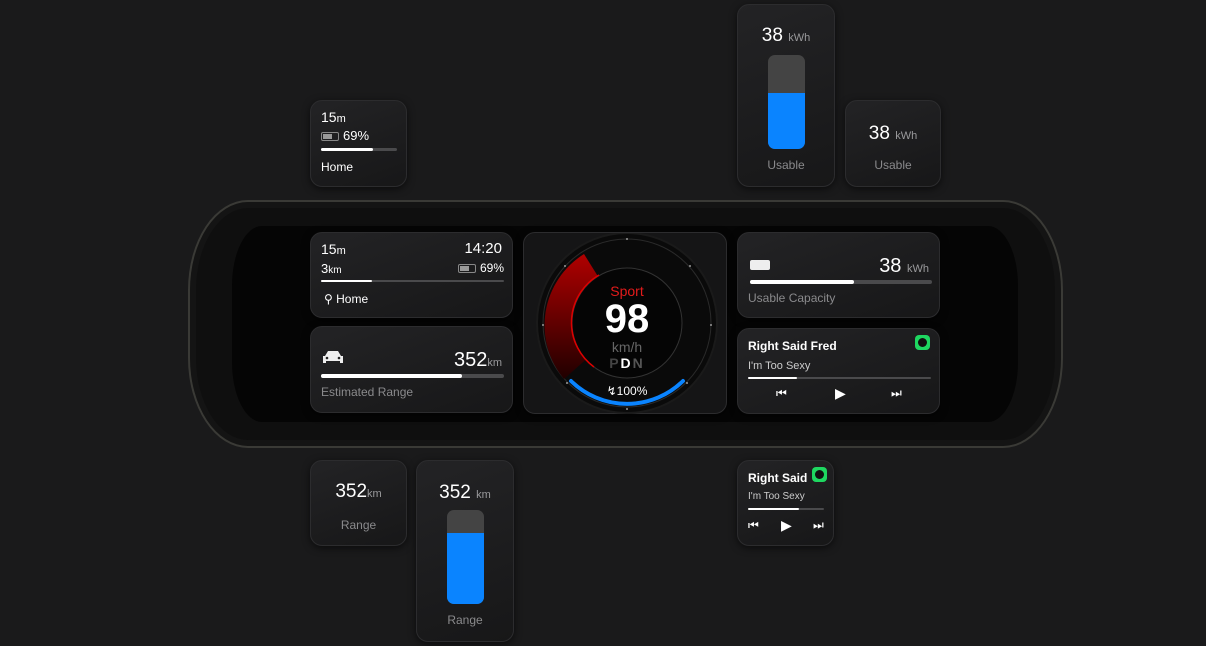 This screenshot has width=1206, height=646. What do you see at coordinates (627, 347) in the screenshot?
I see `speed-unit: km/h` at bounding box center [627, 347].